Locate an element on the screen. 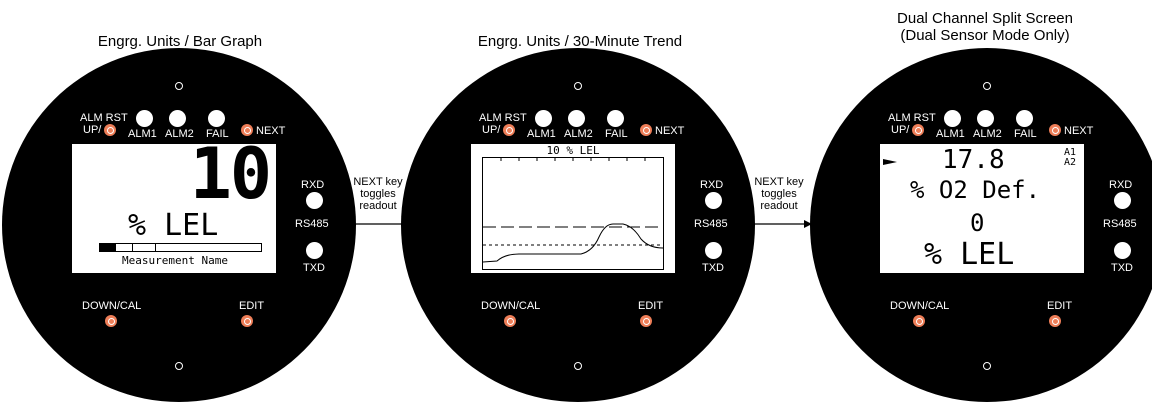 This screenshot has width=1152, height=402. reading-units: % LEL is located at coordinates (173, 225).